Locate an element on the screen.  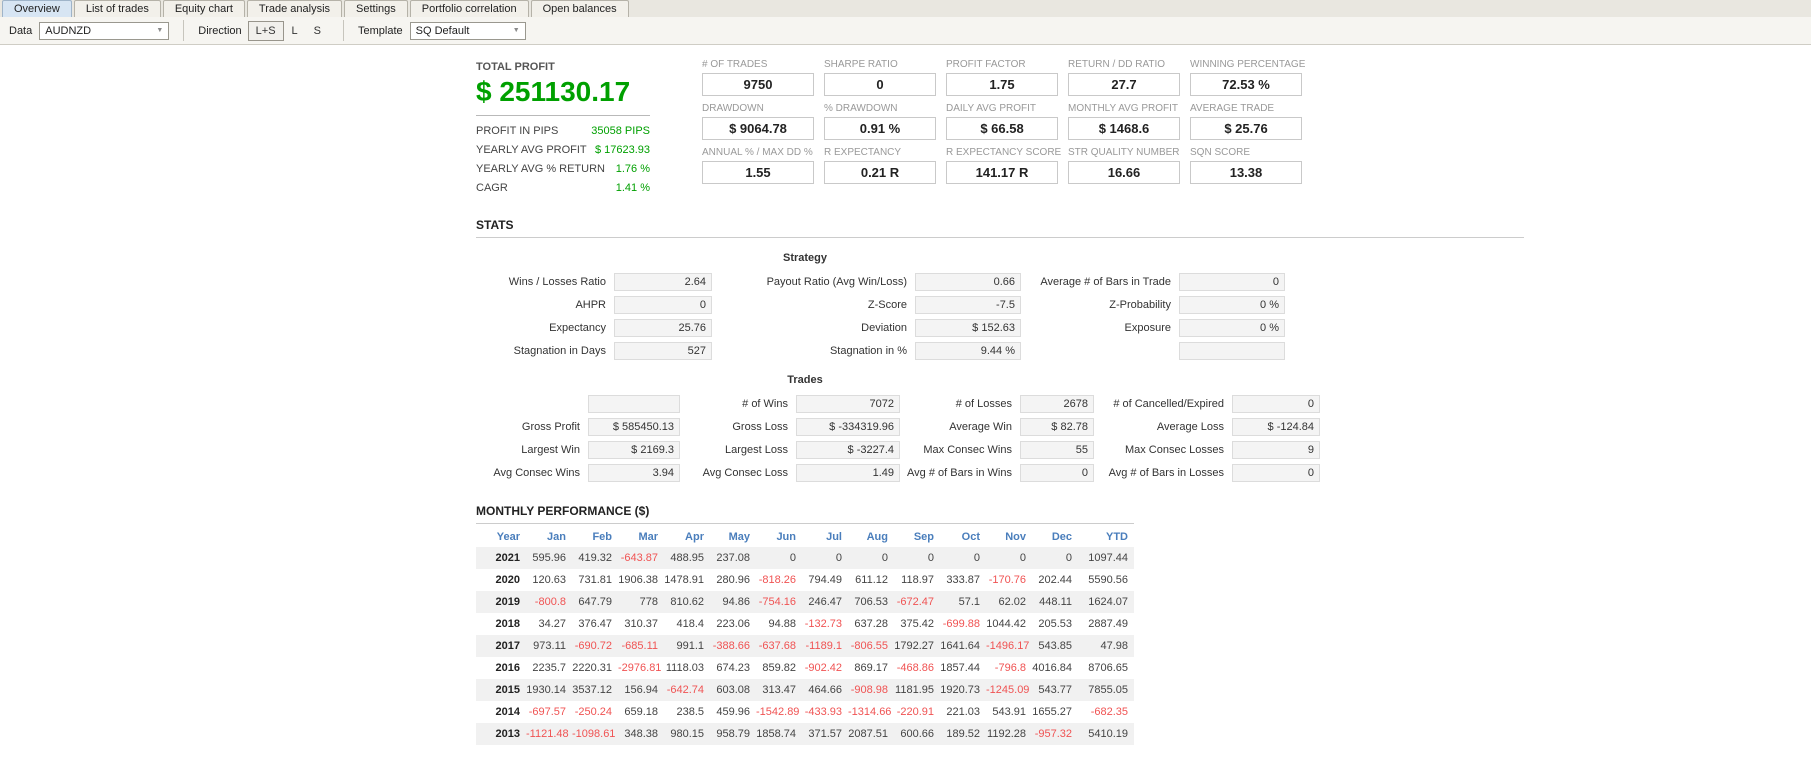
metric-label: DAILY AVG PROFIT is located at coordinates (991, 108).